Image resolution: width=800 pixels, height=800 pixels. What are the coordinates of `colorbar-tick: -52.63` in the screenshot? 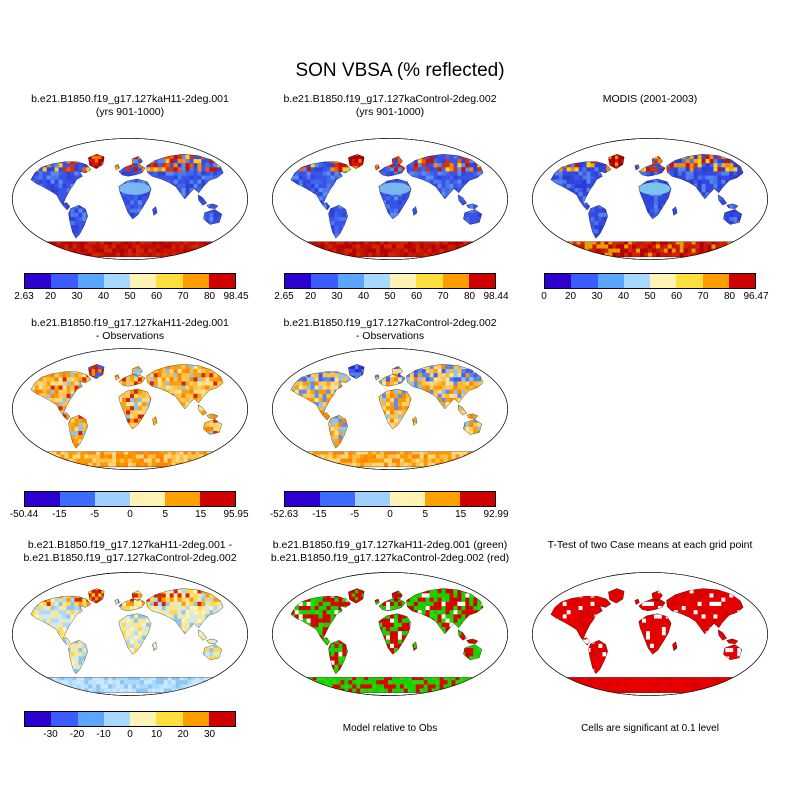 It's located at (284, 514).